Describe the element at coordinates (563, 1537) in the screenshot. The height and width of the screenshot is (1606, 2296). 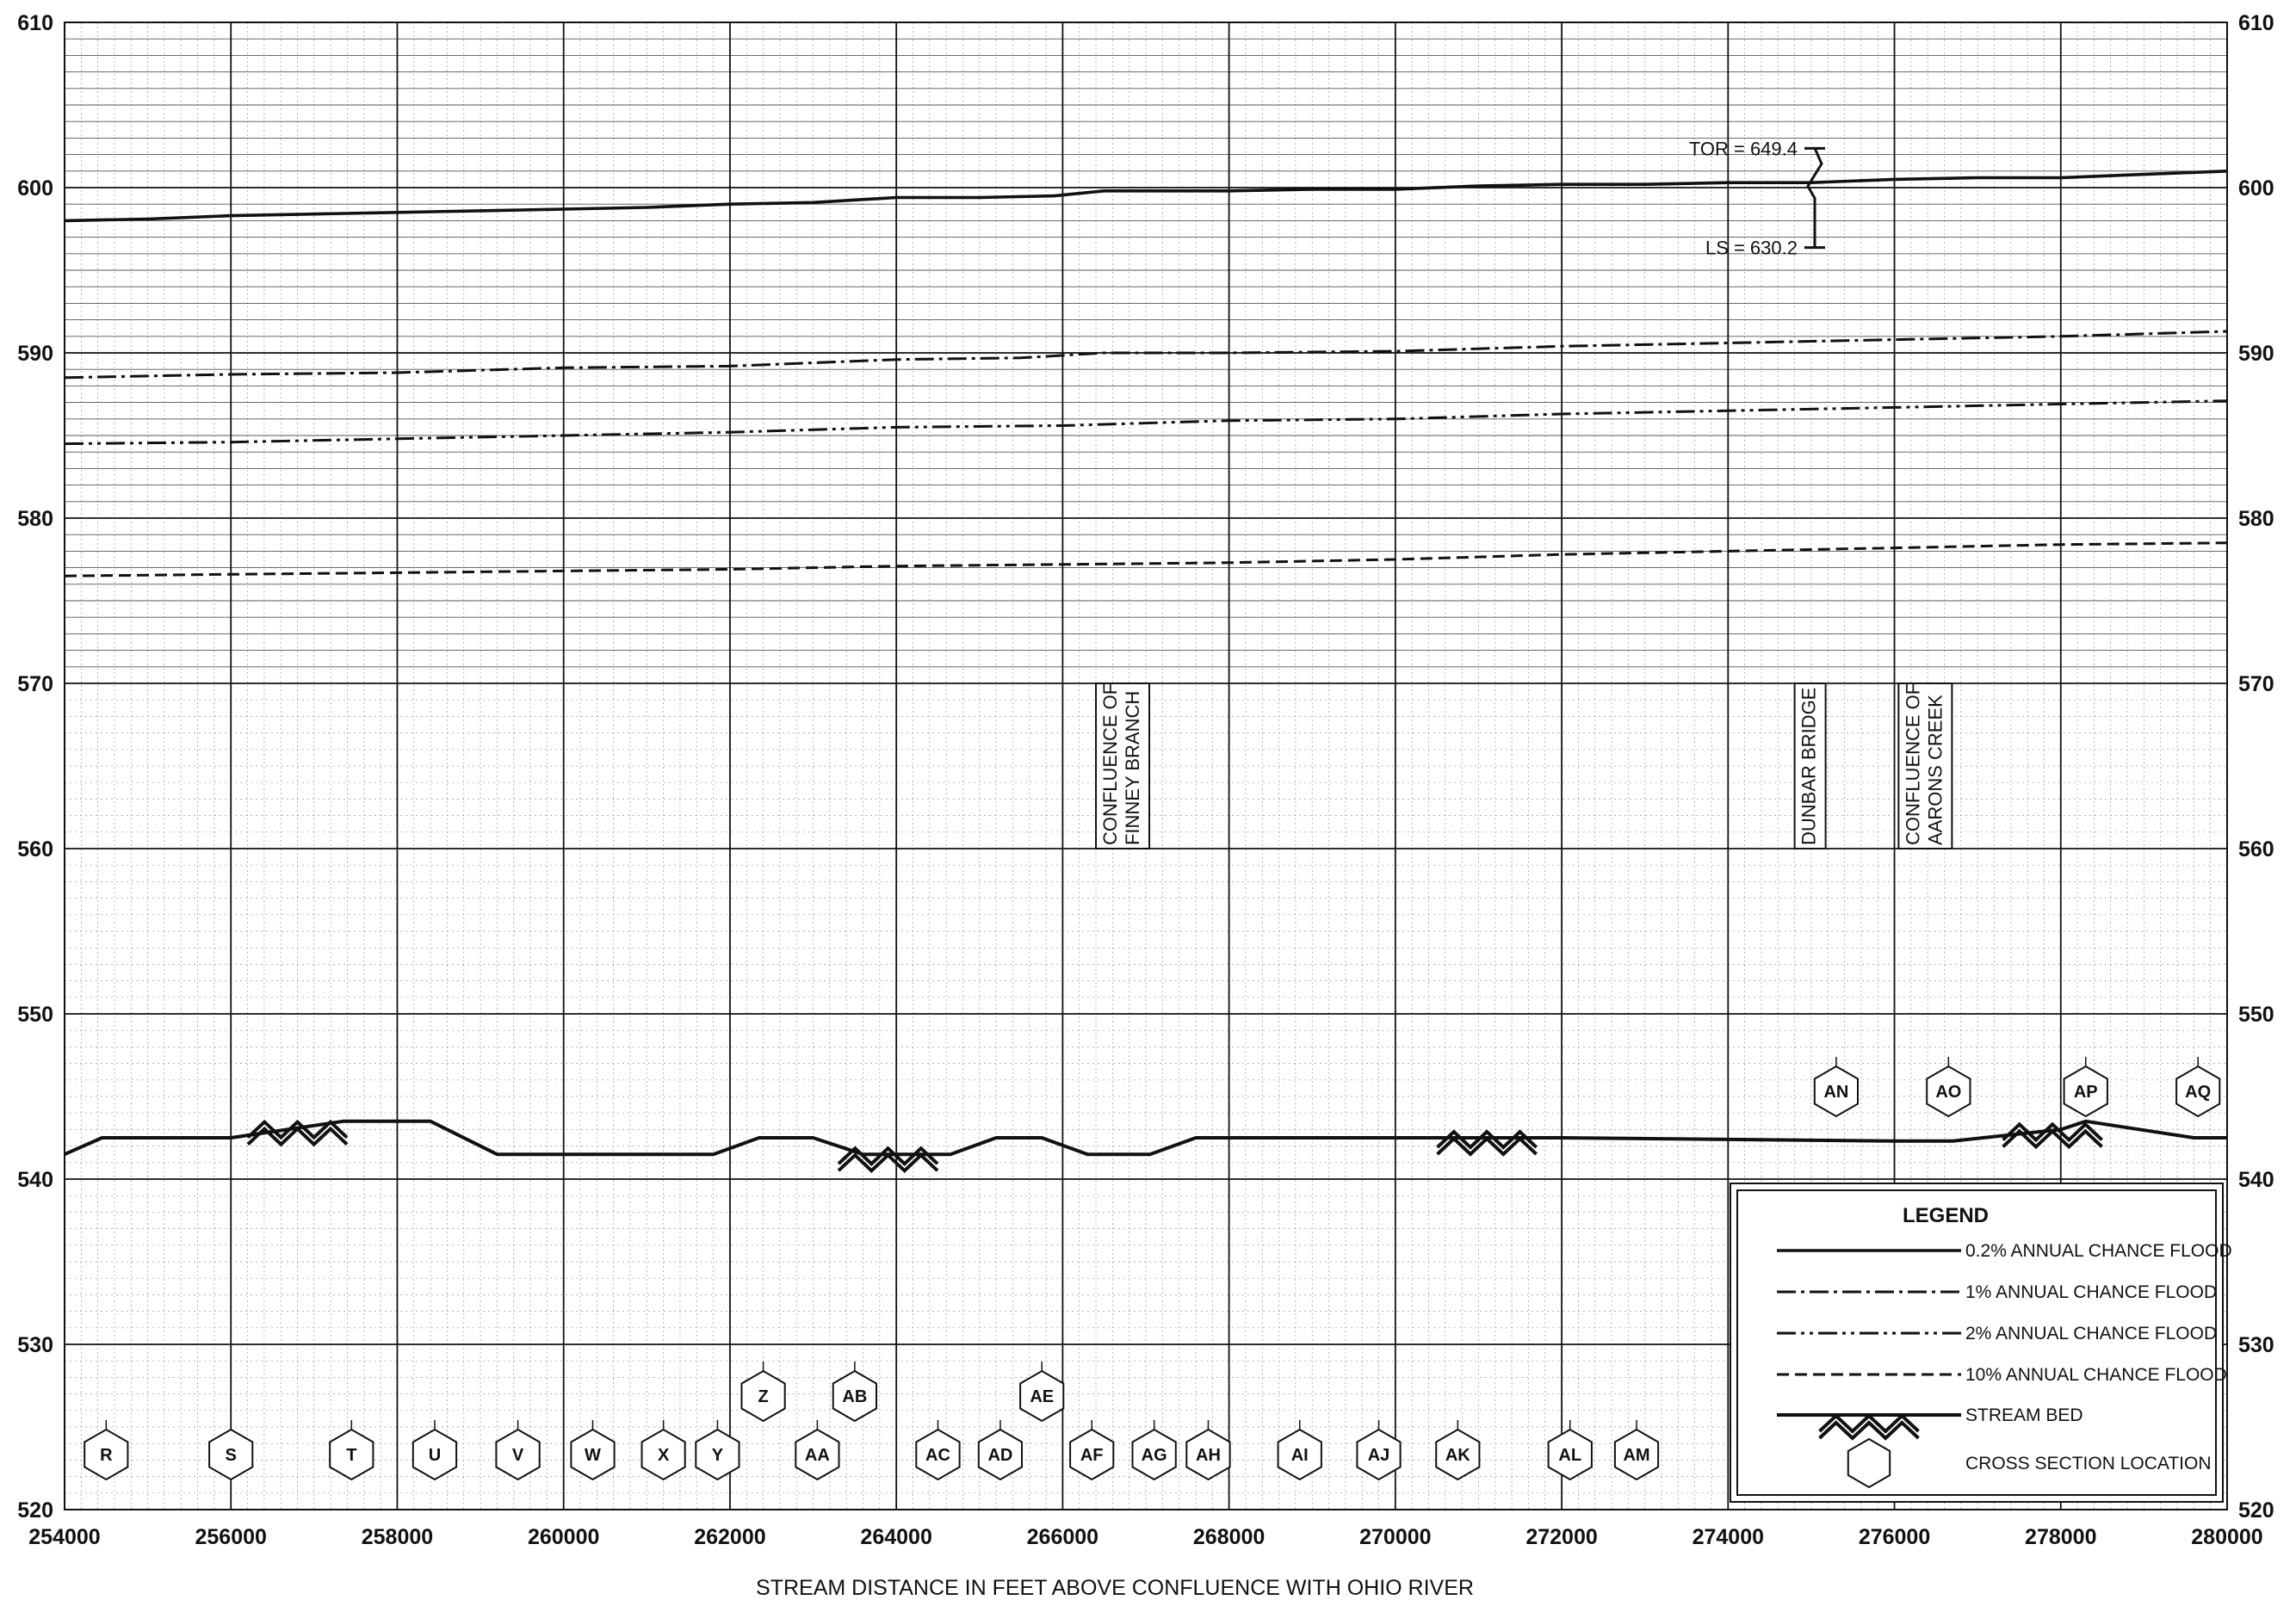
I see `x-tick-label: 260000` at that location.